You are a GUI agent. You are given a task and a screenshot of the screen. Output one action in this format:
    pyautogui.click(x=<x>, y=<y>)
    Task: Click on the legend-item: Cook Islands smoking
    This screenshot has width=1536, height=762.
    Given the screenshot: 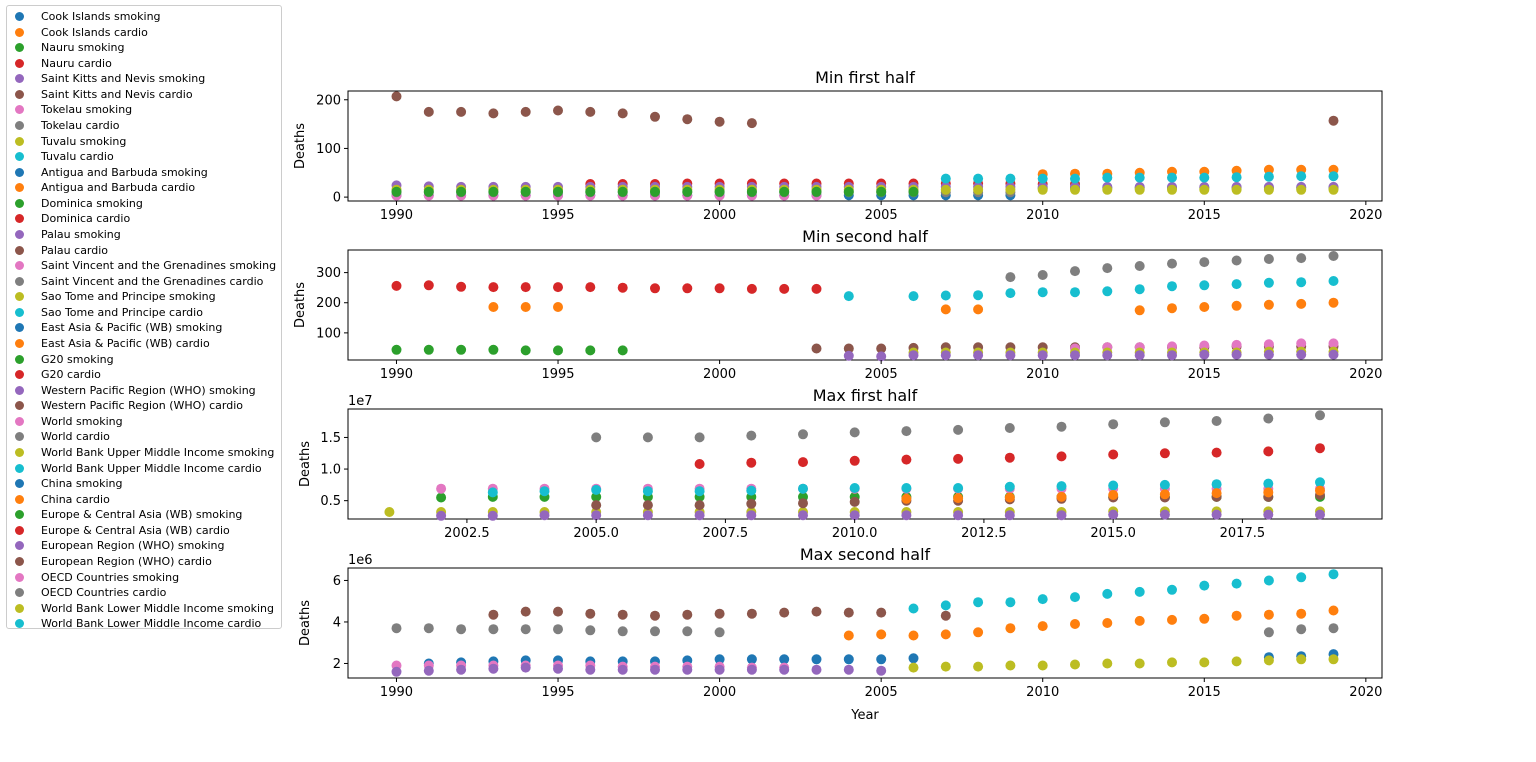 What is the action you would take?
    pyautogui.click(x=88, y=16)
    